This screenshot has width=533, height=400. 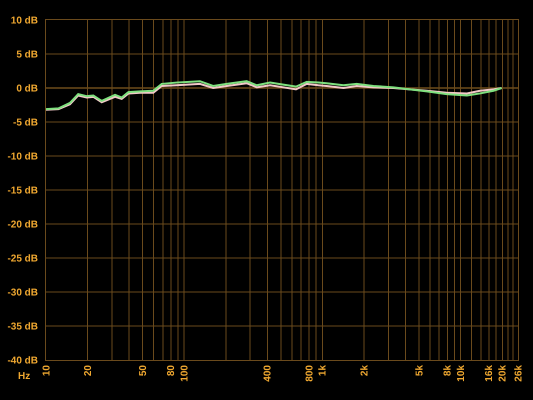 I want to click on x-tick-label: 1k, so click(x=323, y=370).